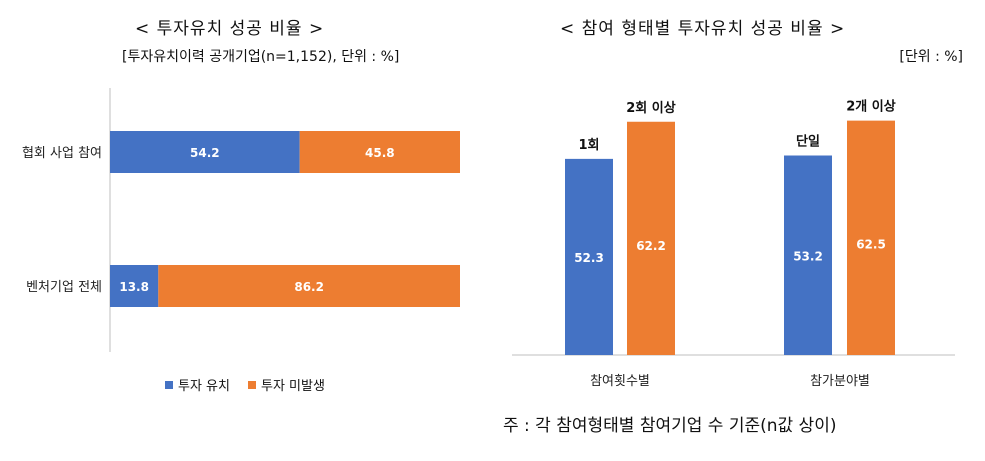  Describe the element at coordinates (620, 381) in the screenshot. I see `right-category-label: 참여횟수별` at that location.